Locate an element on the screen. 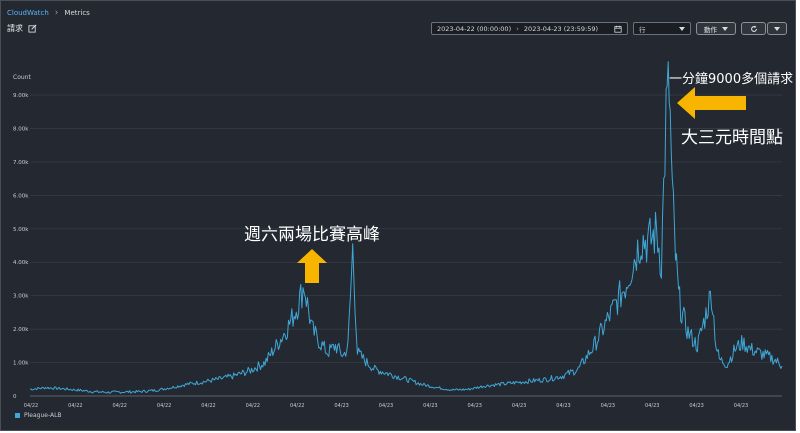  breadcrumb-cloudwatch-link: CloudWatch is located at coordinates (28, 13).